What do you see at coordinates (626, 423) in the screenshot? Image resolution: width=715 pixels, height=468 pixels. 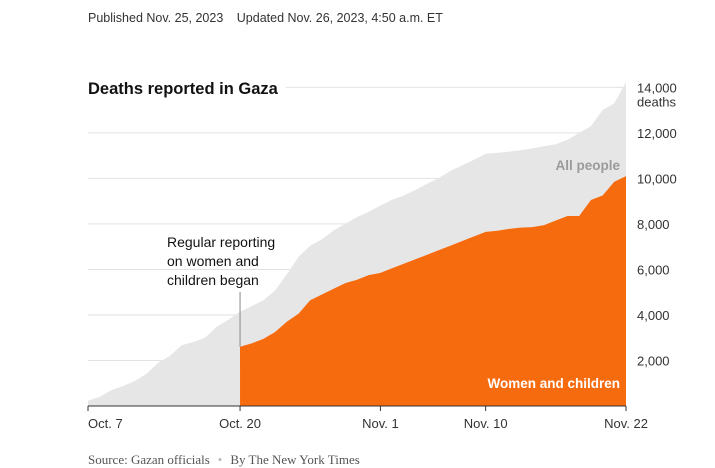 I see `x-tick-label: Nov. 22` at bounding box center [626, 423].